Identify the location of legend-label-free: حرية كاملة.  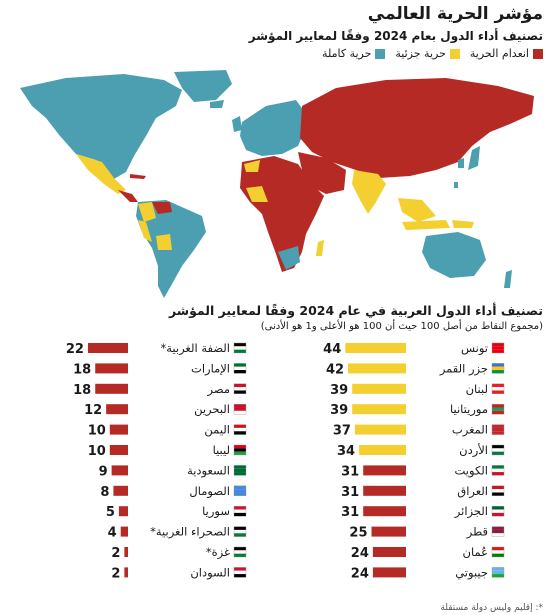
(347, 53).